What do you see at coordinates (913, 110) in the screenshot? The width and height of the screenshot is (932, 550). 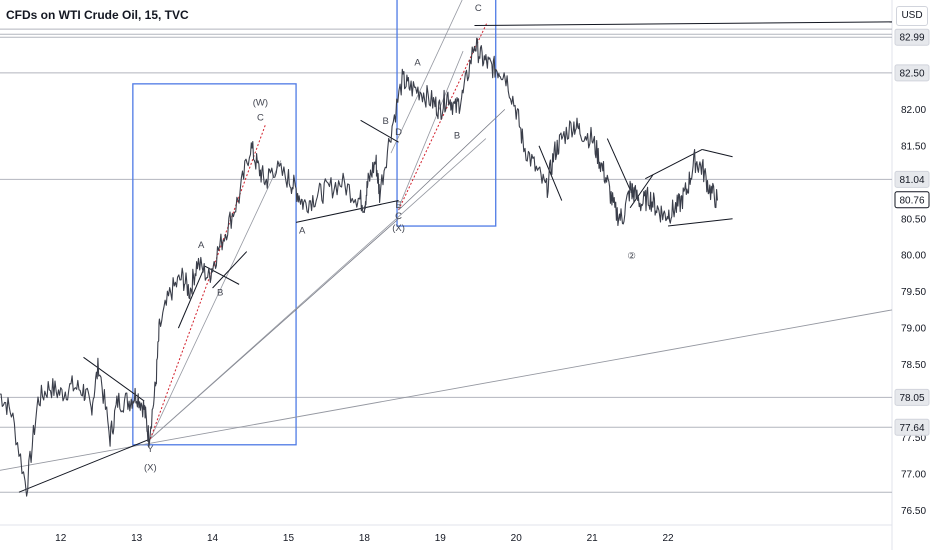 I see `y-tick-label: 82.00` at bounding box center [913, 110].